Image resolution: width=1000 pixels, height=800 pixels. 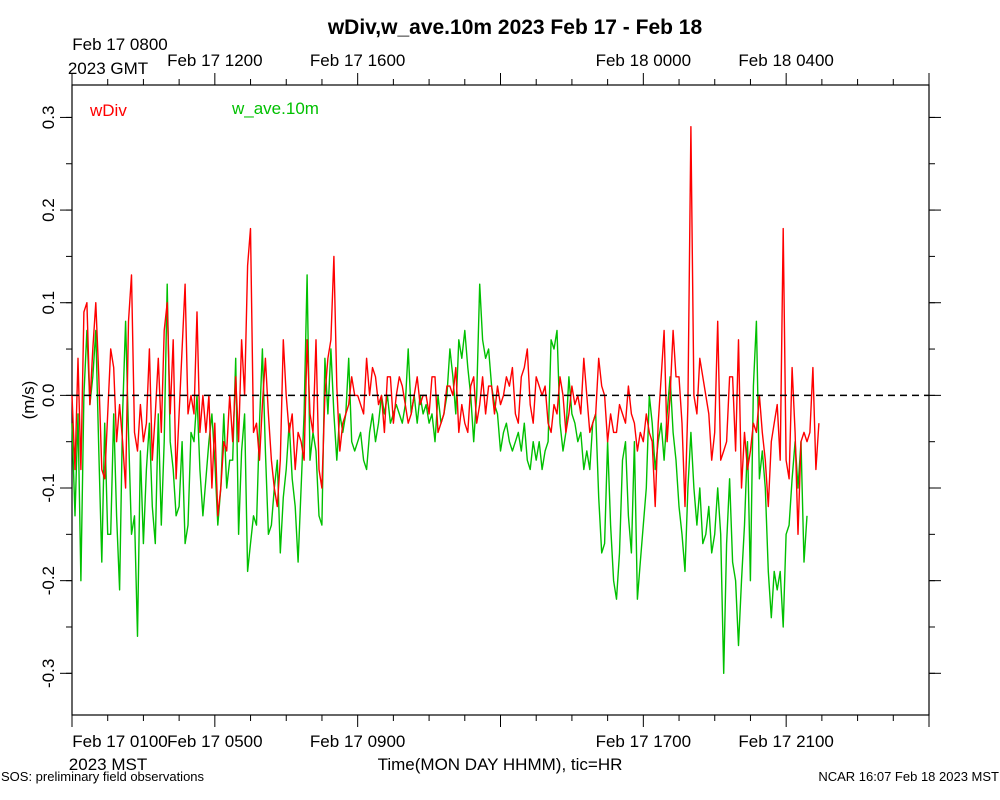 I want to click on x-axis-title: Time(MON DAY HHMM), tic=HR, so click(x=500, y=764).